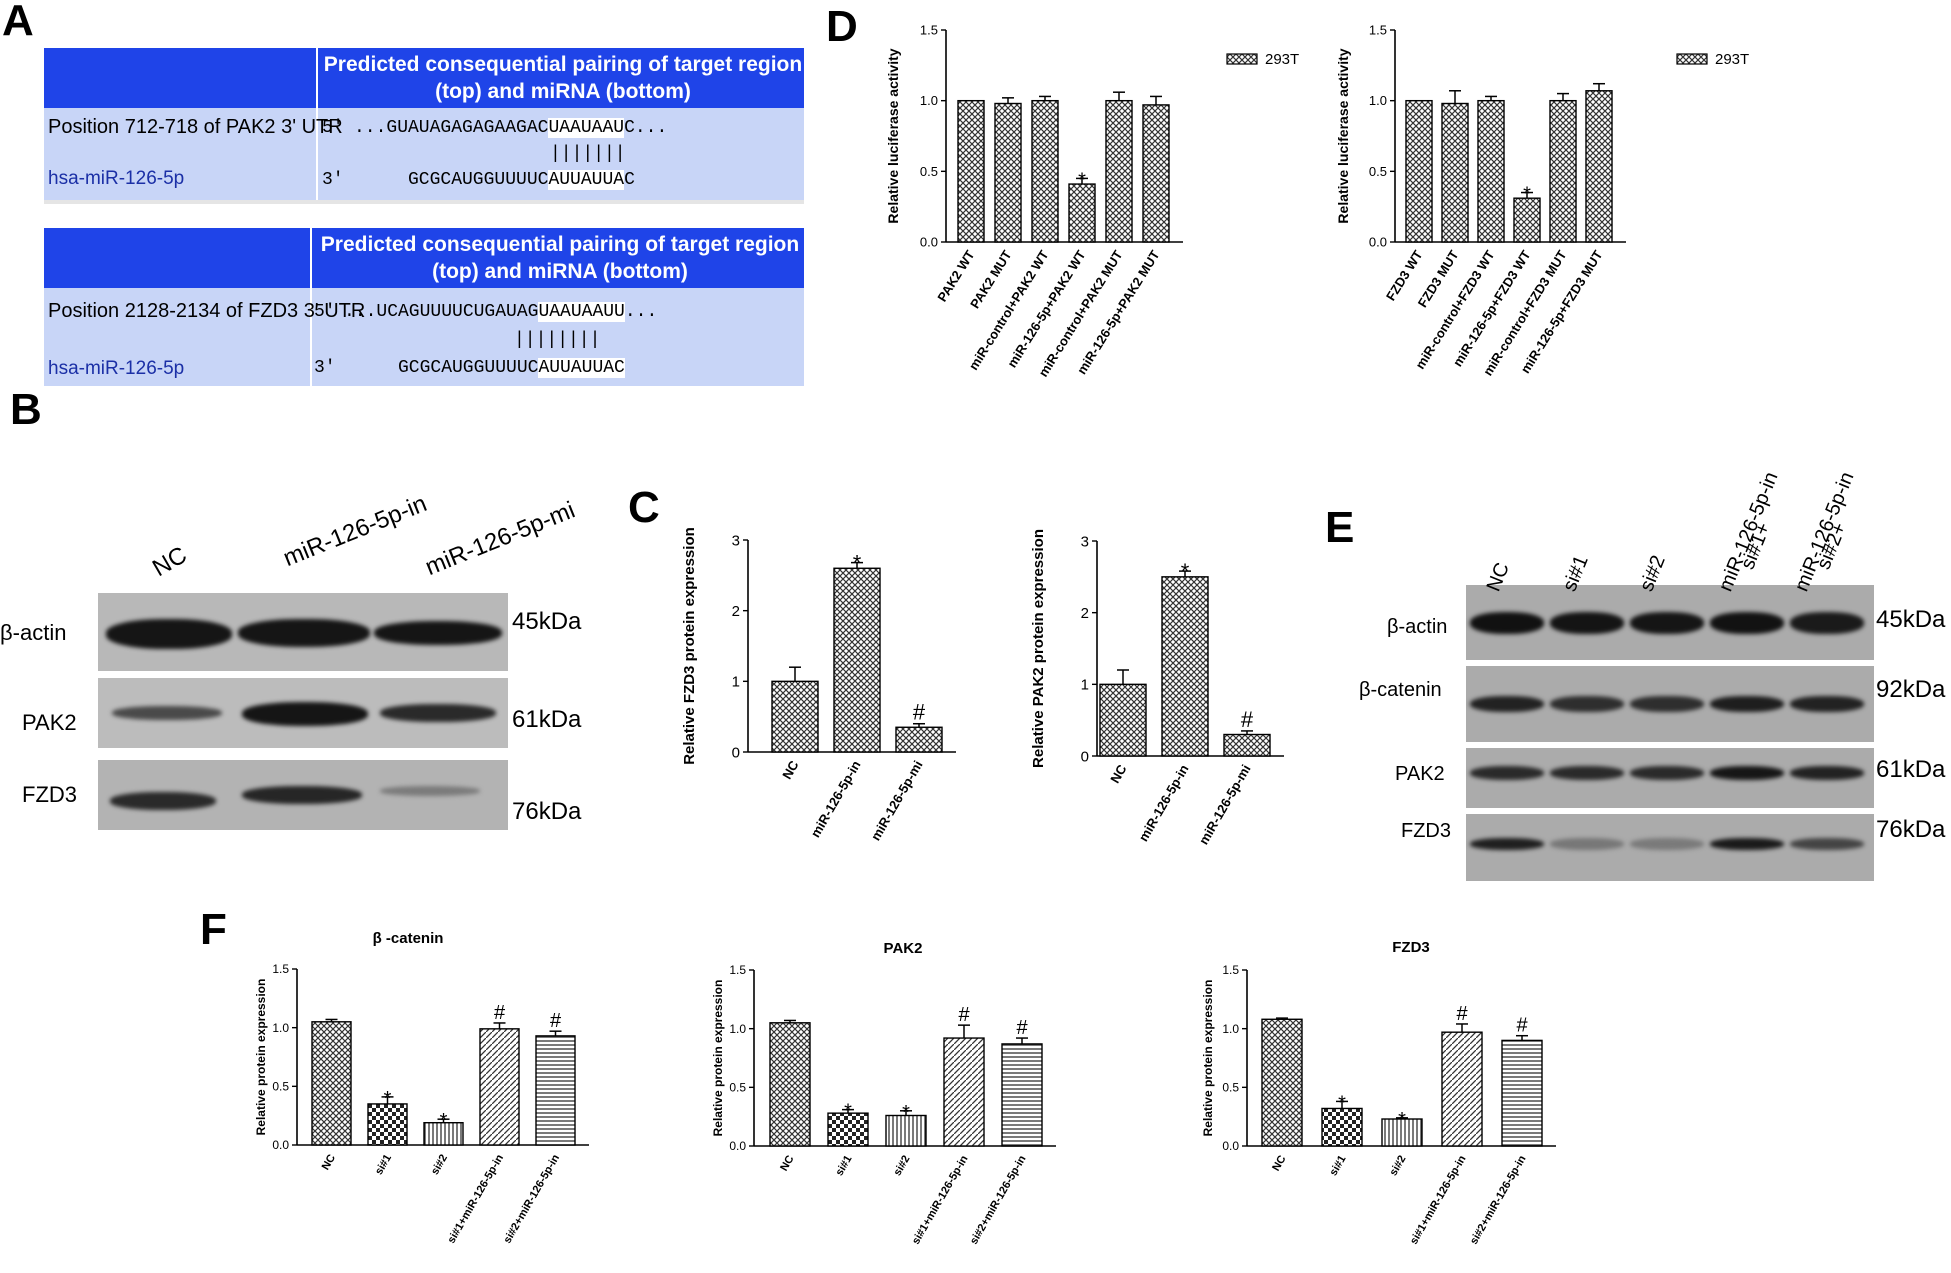 The image size is (1951, 1273). Describe the element at coordinates (468, 368) in the screenshot. I see `mirna-prefix: GCGCAUGGUUUUC` at that location.